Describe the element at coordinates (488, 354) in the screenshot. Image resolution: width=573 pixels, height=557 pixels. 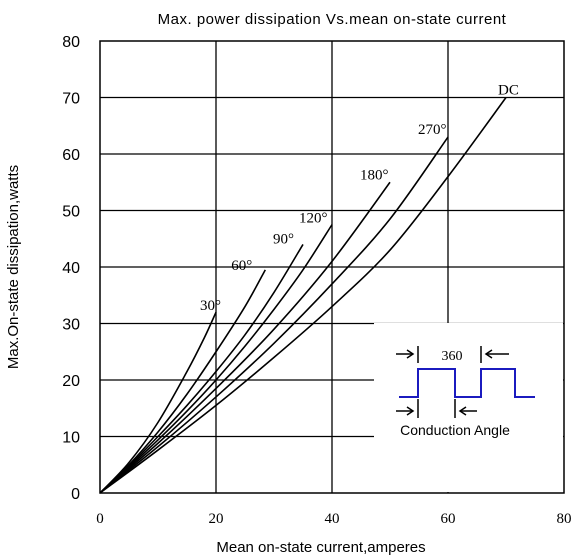
I see `period-arrowhead-right` at that location.